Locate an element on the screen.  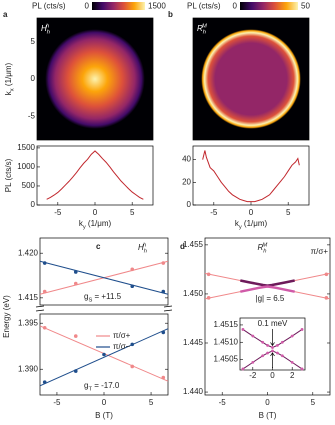
annotation-part: = +11.5 is located at coordinates (106, 296).